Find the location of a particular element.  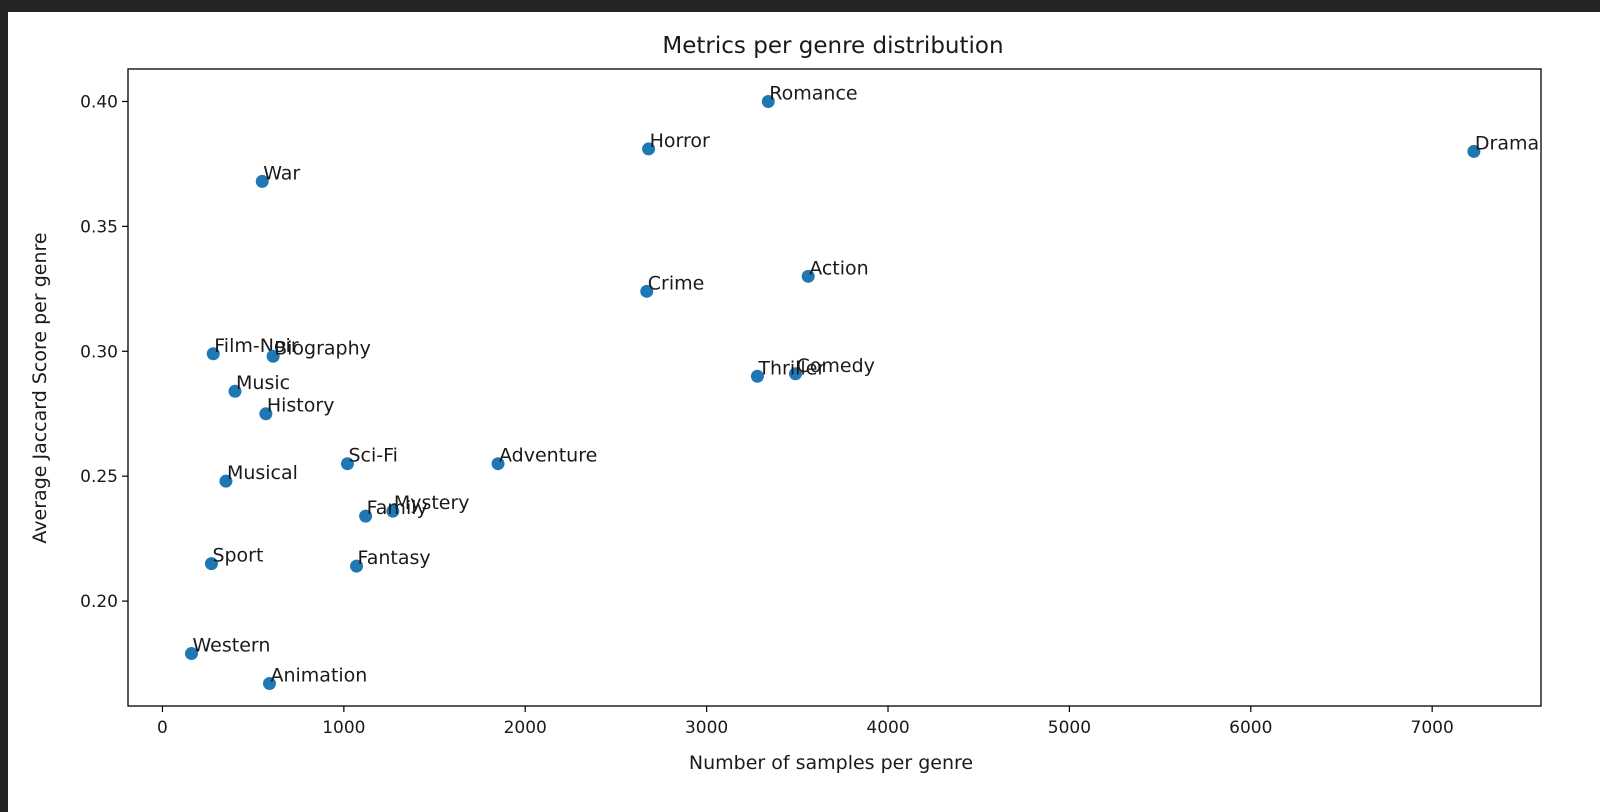

x-tick-label: 3000 is located at coordinates (706, 728).